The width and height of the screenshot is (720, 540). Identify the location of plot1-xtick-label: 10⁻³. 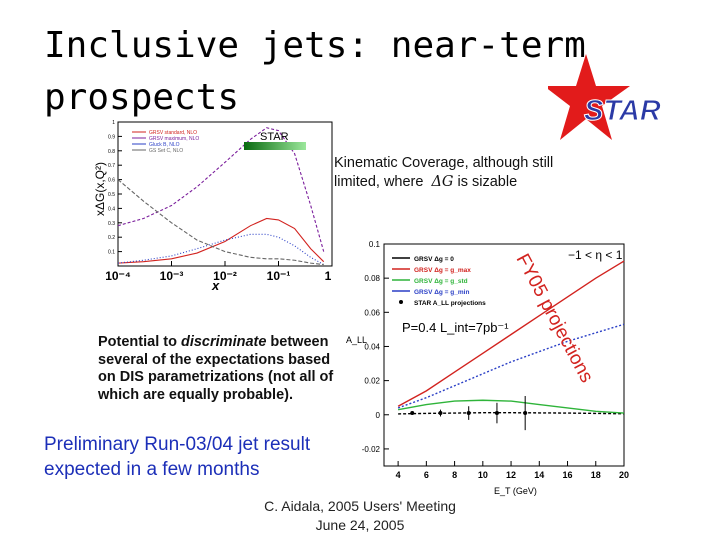
(172, 276).